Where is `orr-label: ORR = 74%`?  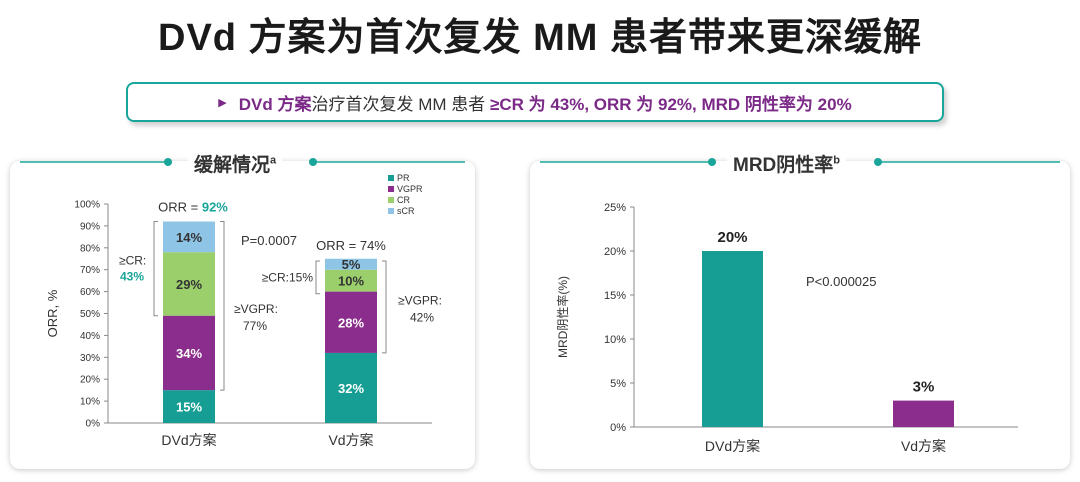 orr-label: ORR = 74% is located at coordinates (351, 245).